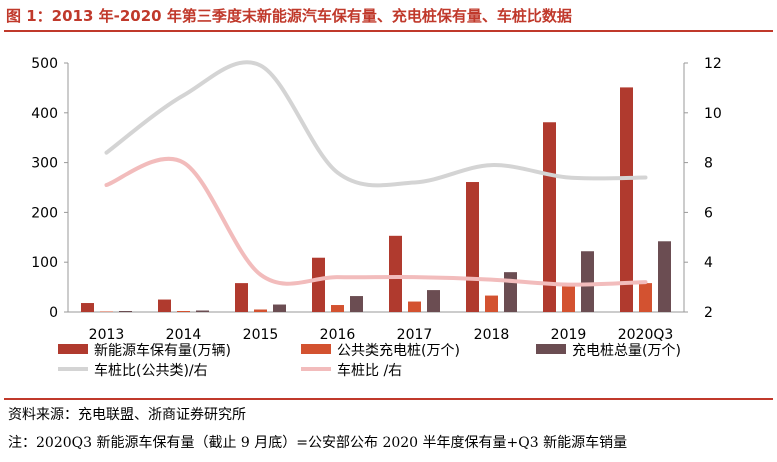 The image size is (777, 462). I want to click on right-tick-label: 6, so click(708, 213).